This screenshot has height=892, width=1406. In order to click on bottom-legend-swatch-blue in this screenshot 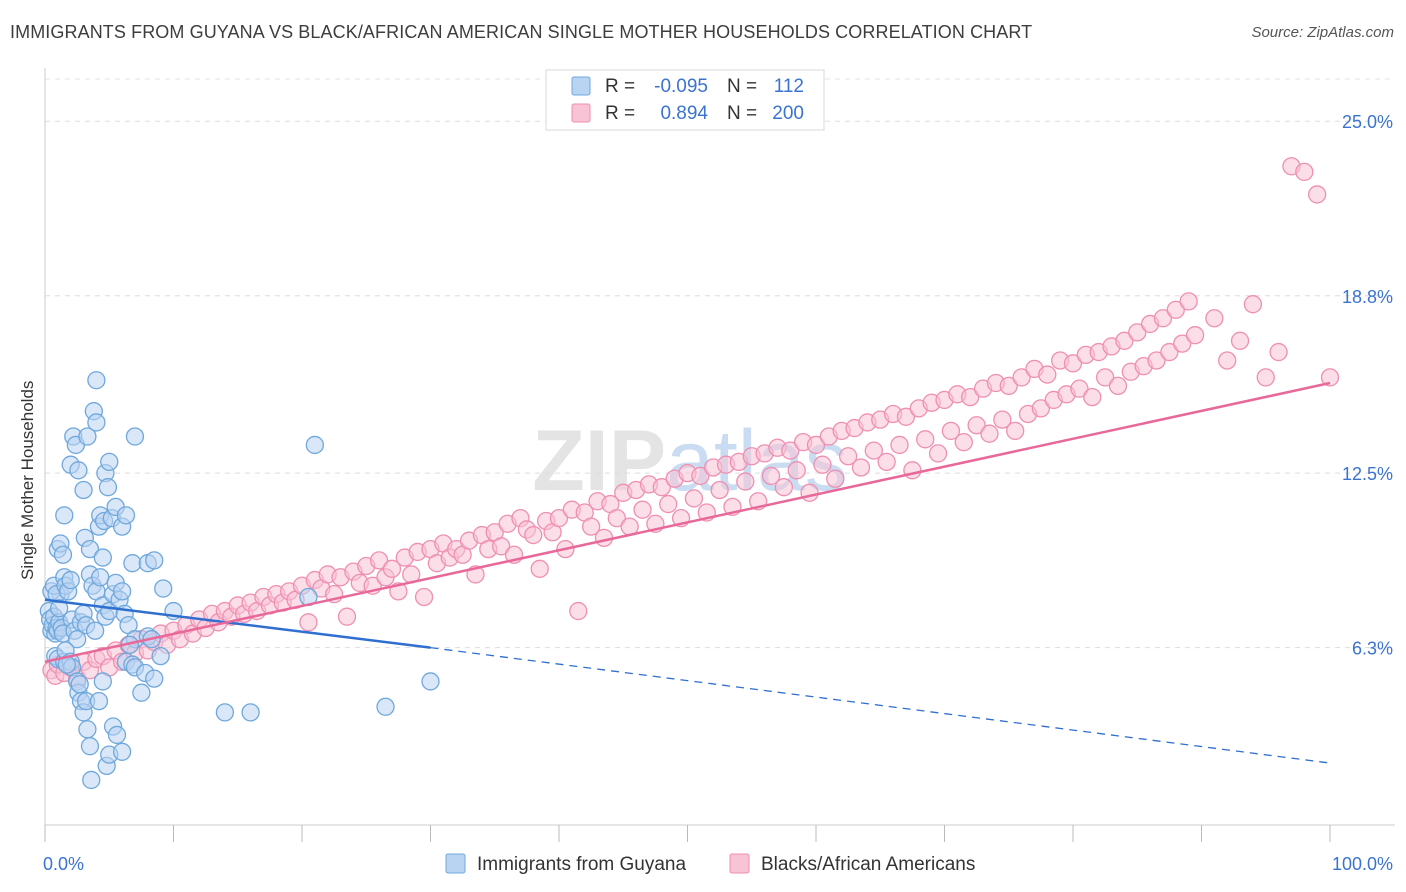, I will do `click(455, 863)`.